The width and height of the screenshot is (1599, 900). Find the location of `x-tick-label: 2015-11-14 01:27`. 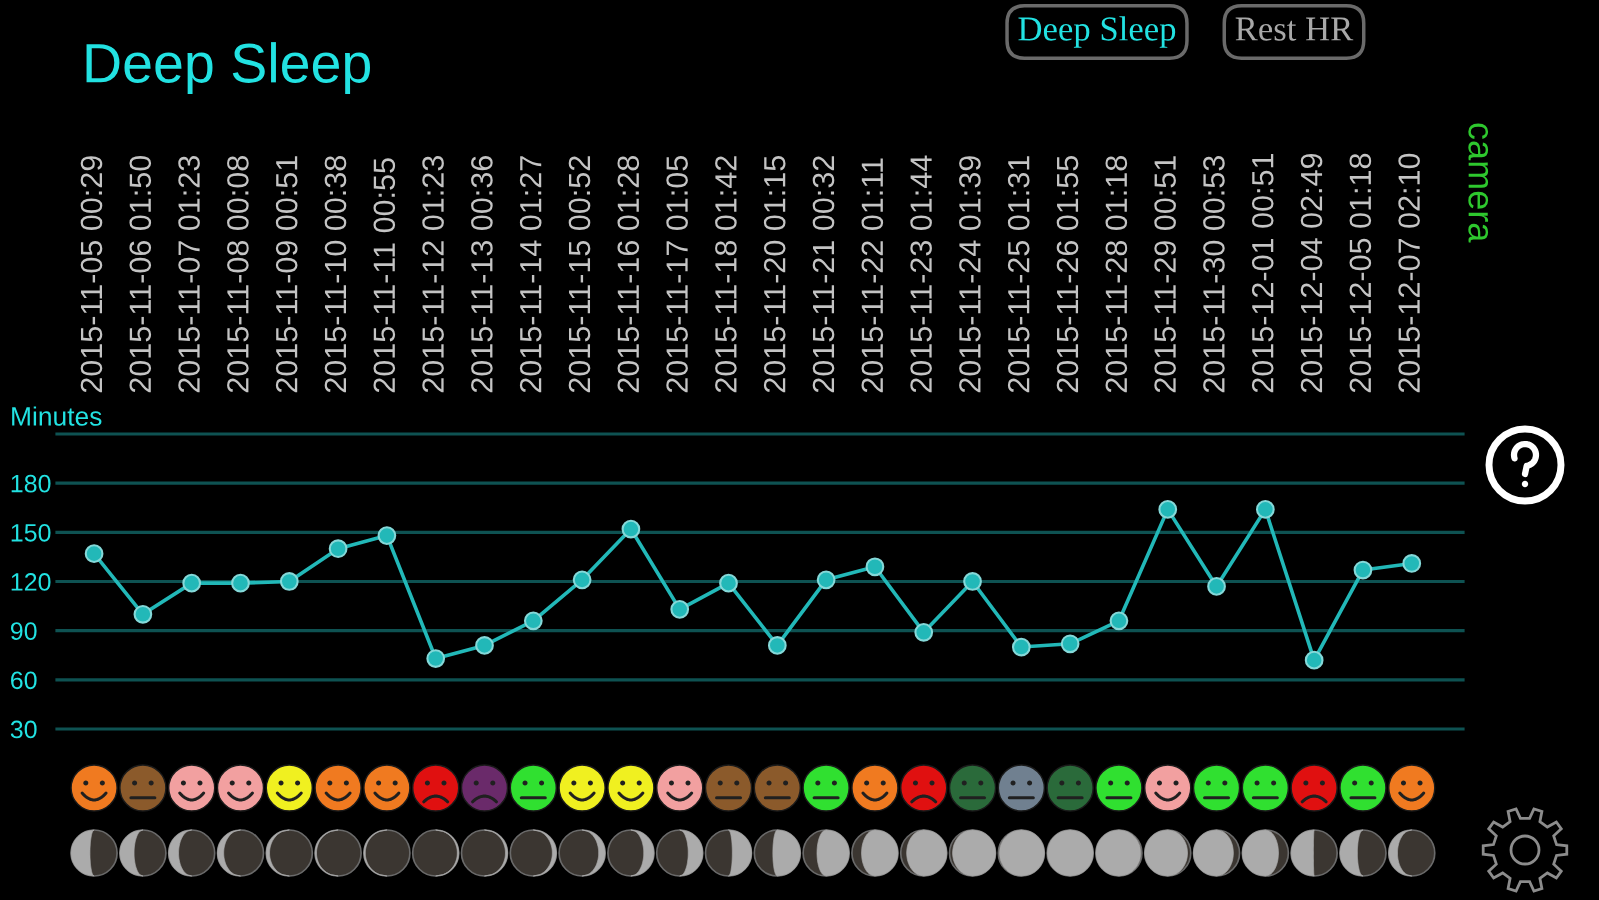

x-tick-label: 2015-11-14 01:27 is located at coordinates (530, 274).